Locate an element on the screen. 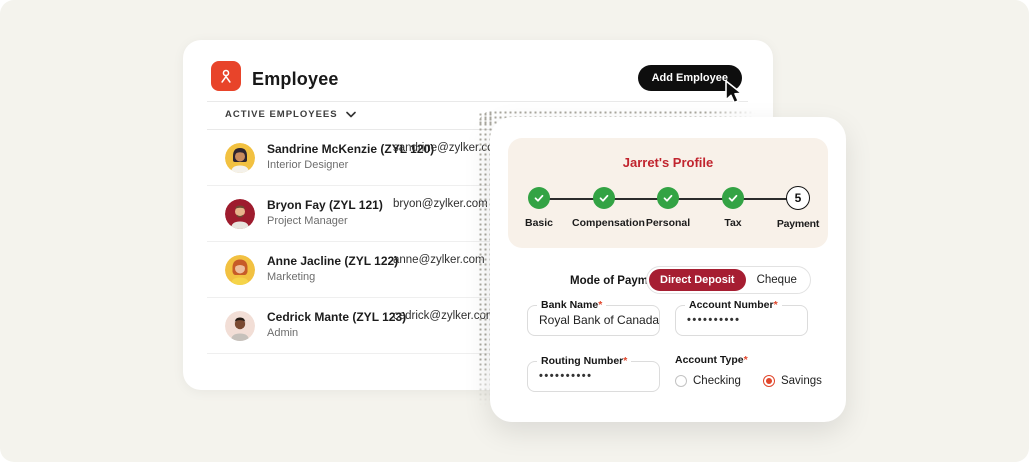 The height and width of the screenshot is (462, 1029). step-tax: Tax is located at coordinates (733, 208).